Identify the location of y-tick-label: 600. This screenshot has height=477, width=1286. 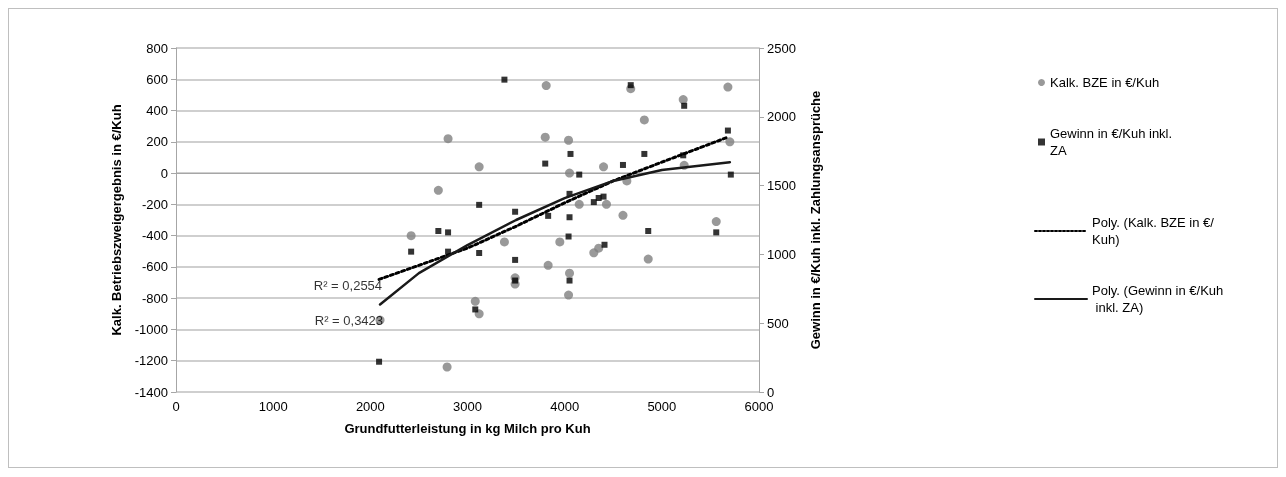
(157, 79).